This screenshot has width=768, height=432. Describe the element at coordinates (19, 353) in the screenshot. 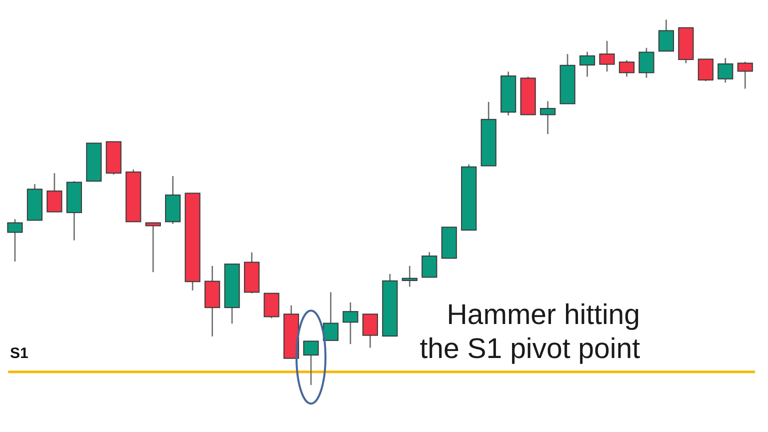

I see `ref-line-label: S1` at that location.